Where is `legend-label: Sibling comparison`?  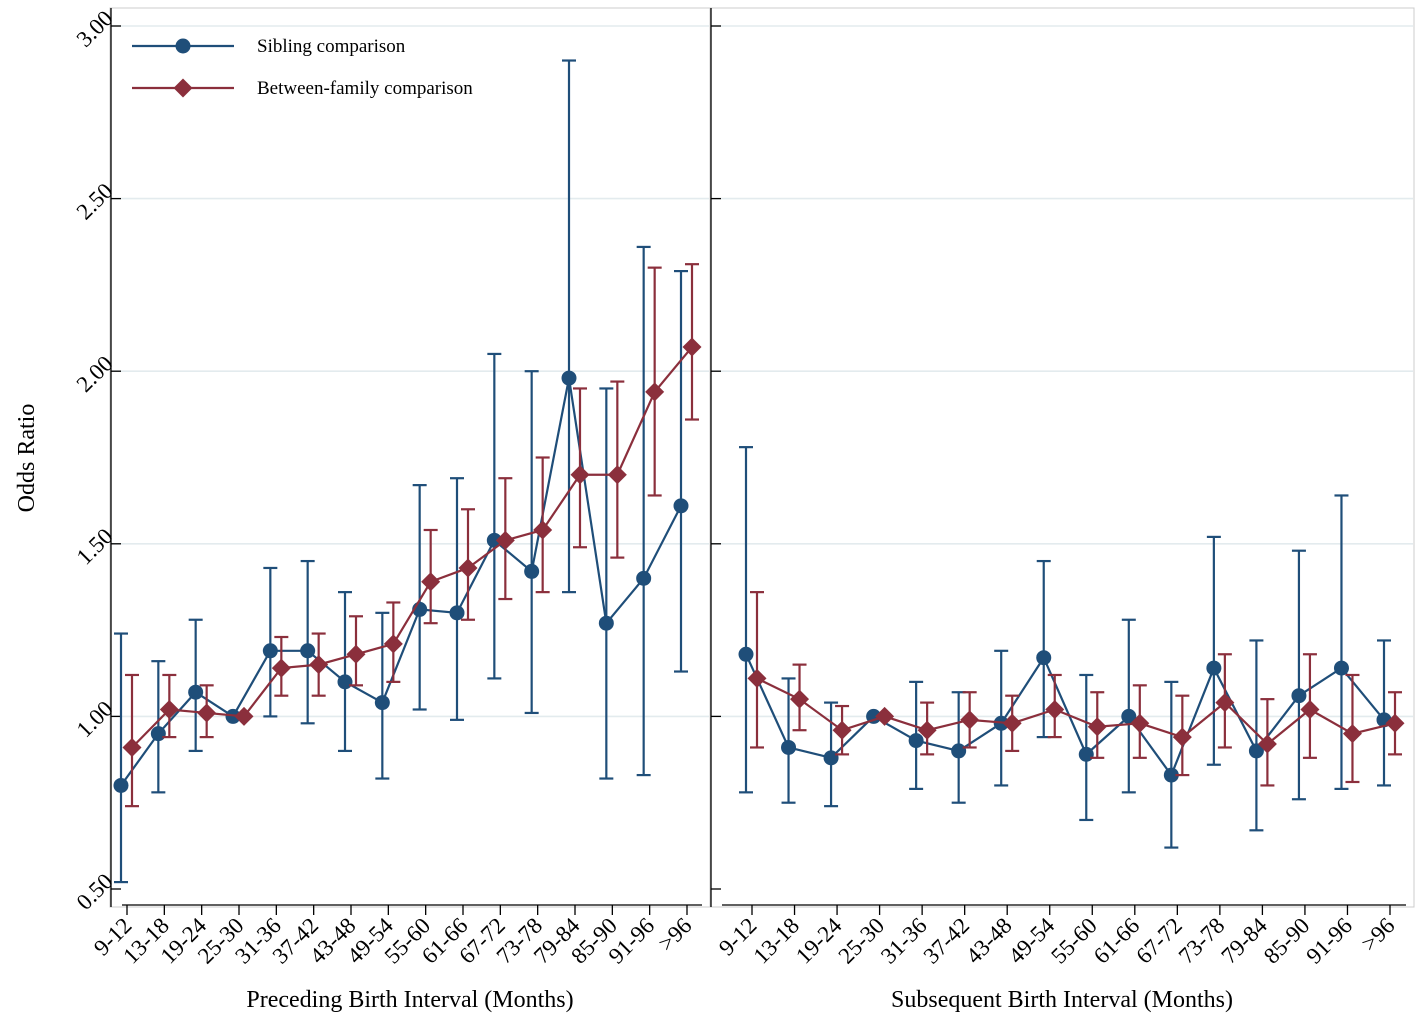
legend-label: Sibling comparison is located at coordinates (331, 46).